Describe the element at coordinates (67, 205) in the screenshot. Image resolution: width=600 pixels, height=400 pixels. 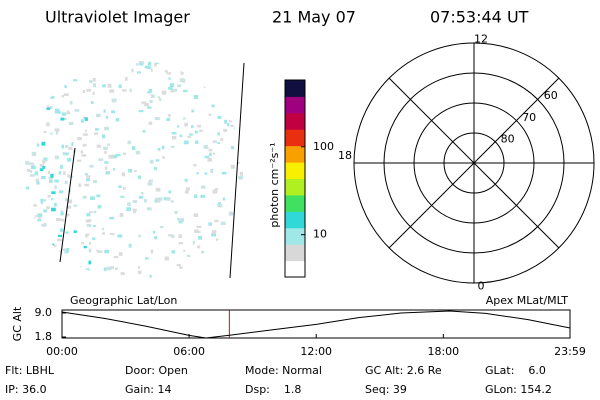
I see `limb-line` at that location.